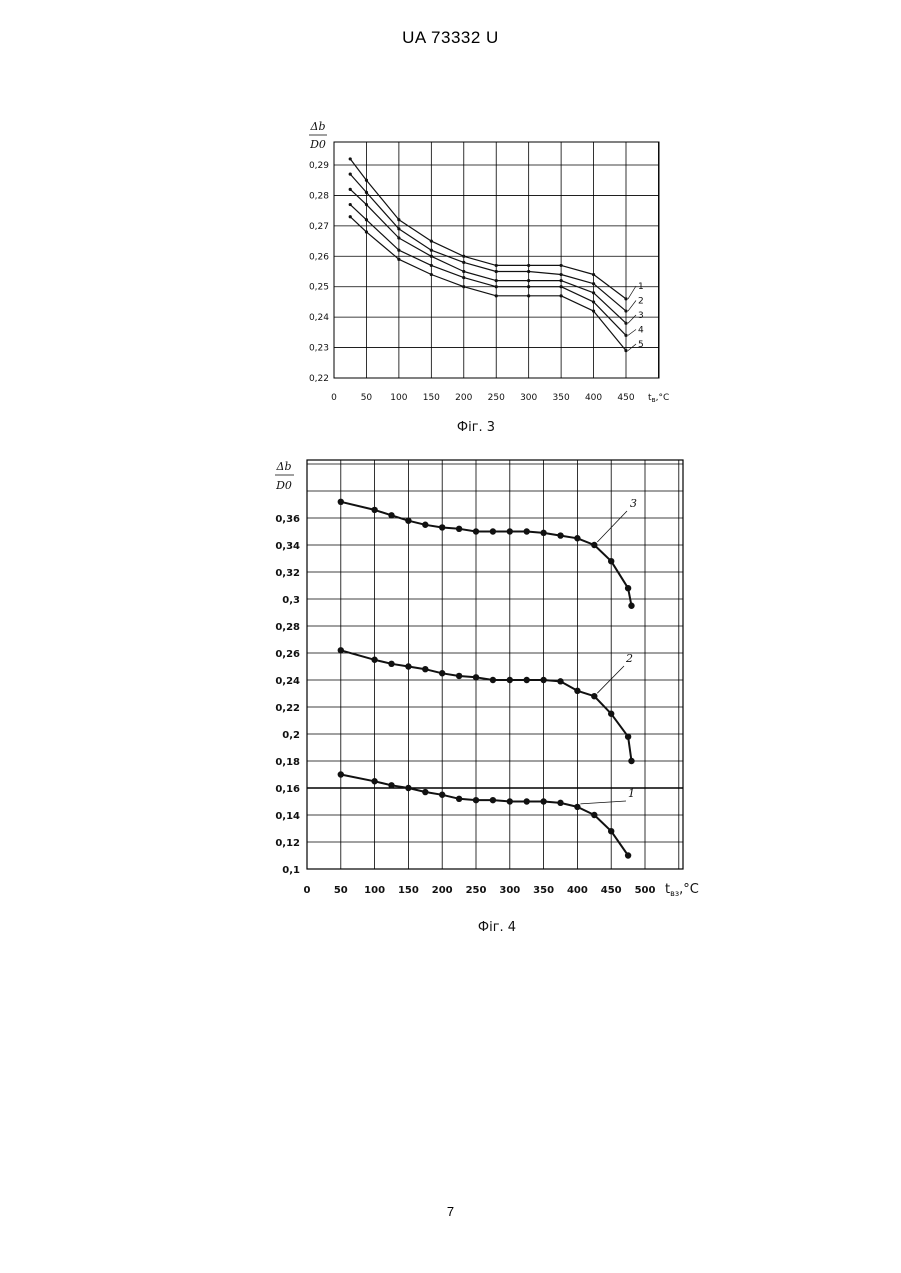  I want to click on fig4-y-tick-label: 0,14, so click(287, 816).